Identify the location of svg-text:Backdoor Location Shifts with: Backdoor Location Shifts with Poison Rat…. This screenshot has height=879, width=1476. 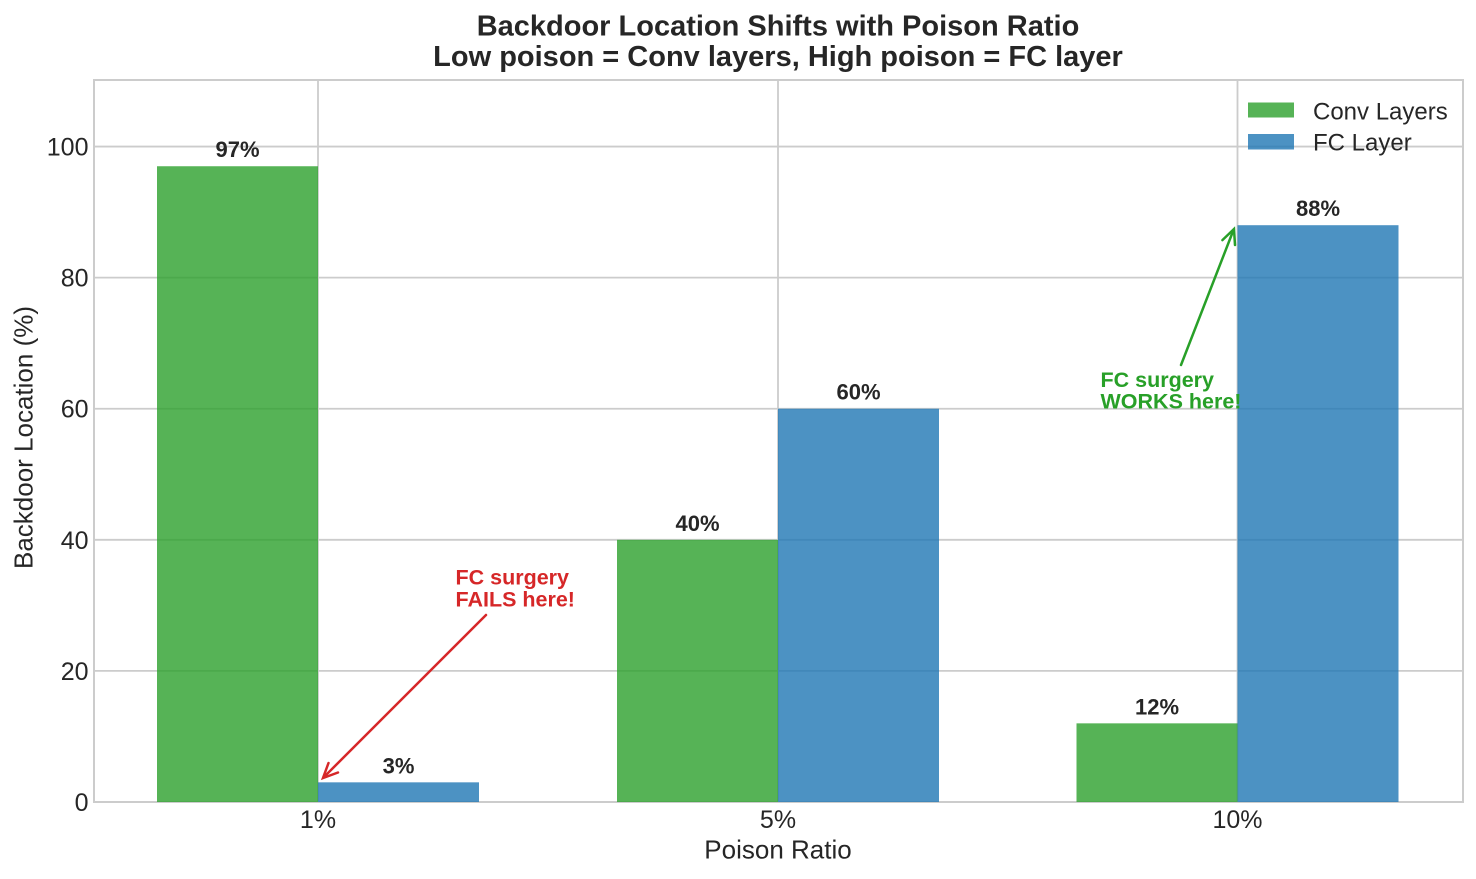
(778, 27).